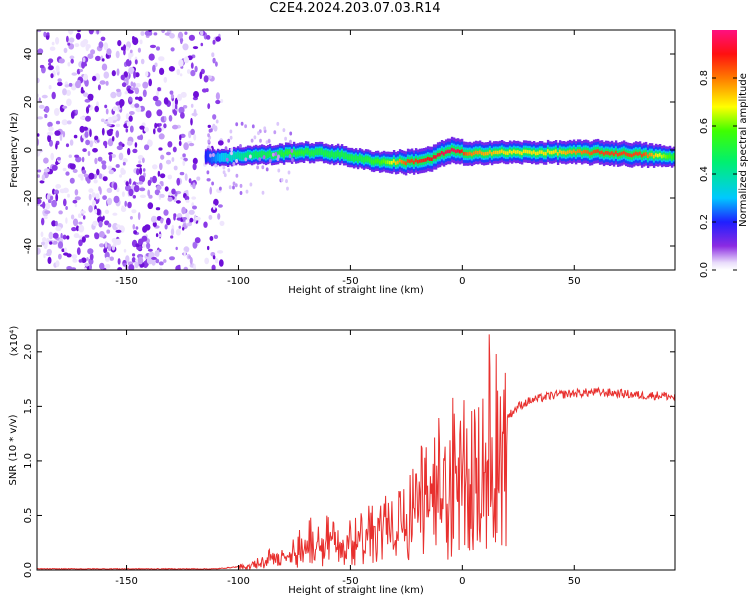 The height and width of the screenshot is (600, 750). Describe the element at coordinates (704, 126) in the screenshot. I see `colorbar-tick-label: 0.6` at that location.